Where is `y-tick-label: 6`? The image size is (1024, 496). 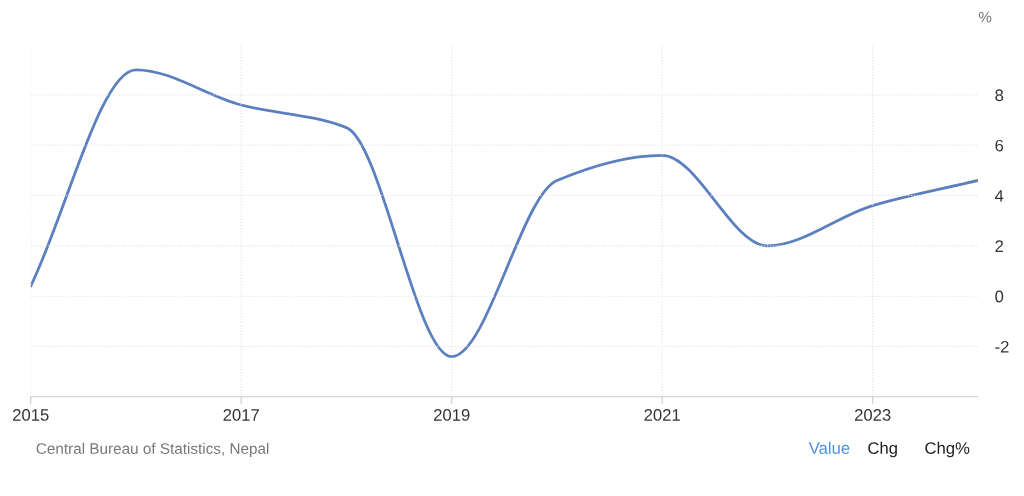 y-tick-label: 6 is located at coordinates (999, 145).